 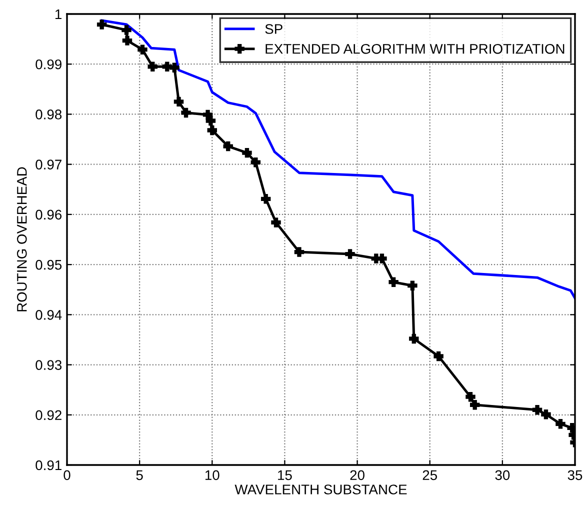 I want to click on y-tick-label: 0.93, so click(x=49, y=365).